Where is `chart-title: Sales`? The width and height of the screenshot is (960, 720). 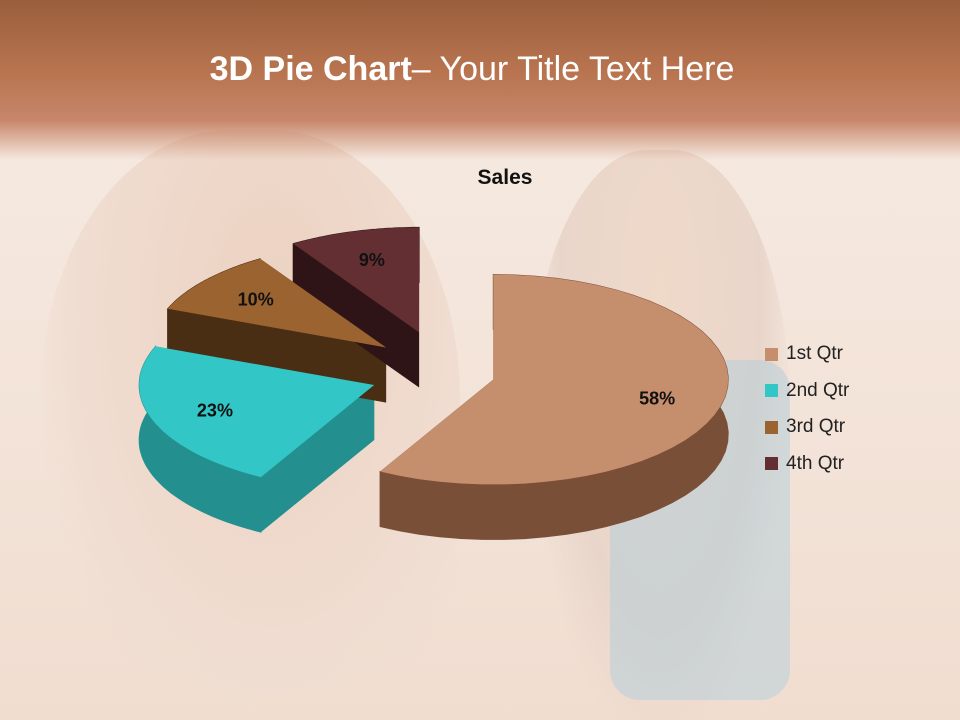
chart-title: Sales is located at coordinates (505, 177).